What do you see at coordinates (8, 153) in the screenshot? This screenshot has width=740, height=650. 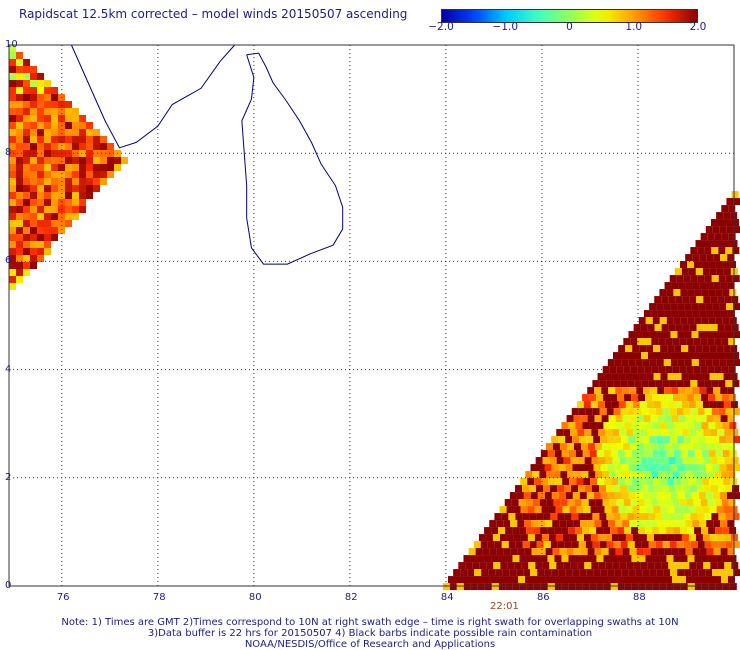 I see `lat-label: 8` at bounding box center [8, 153].